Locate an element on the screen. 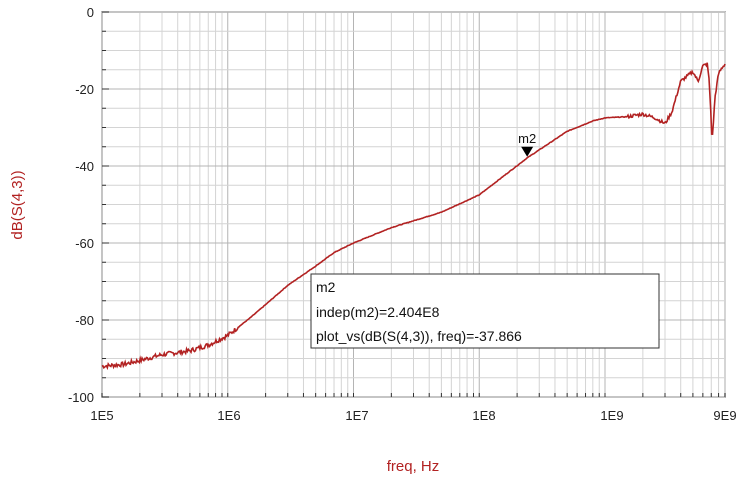 The height and width of the screenshot is (483, 750). y-tick-label-1: -20 is located at coordinates (84, 89).